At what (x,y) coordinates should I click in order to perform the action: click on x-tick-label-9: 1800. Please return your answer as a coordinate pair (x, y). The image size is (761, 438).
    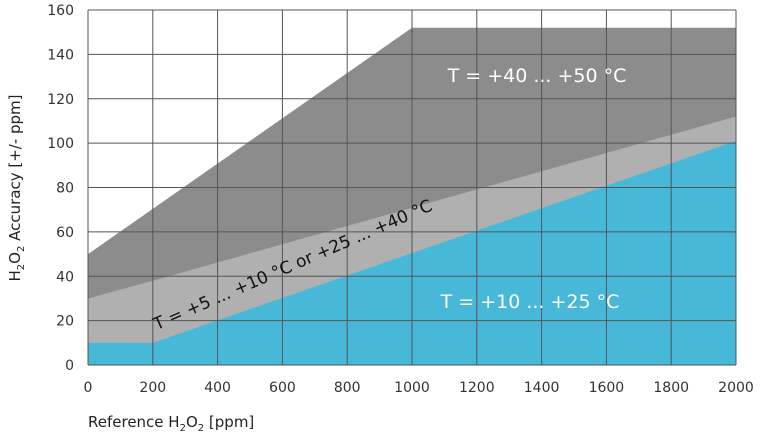
    Looking at the image, I should click on (671, 388).